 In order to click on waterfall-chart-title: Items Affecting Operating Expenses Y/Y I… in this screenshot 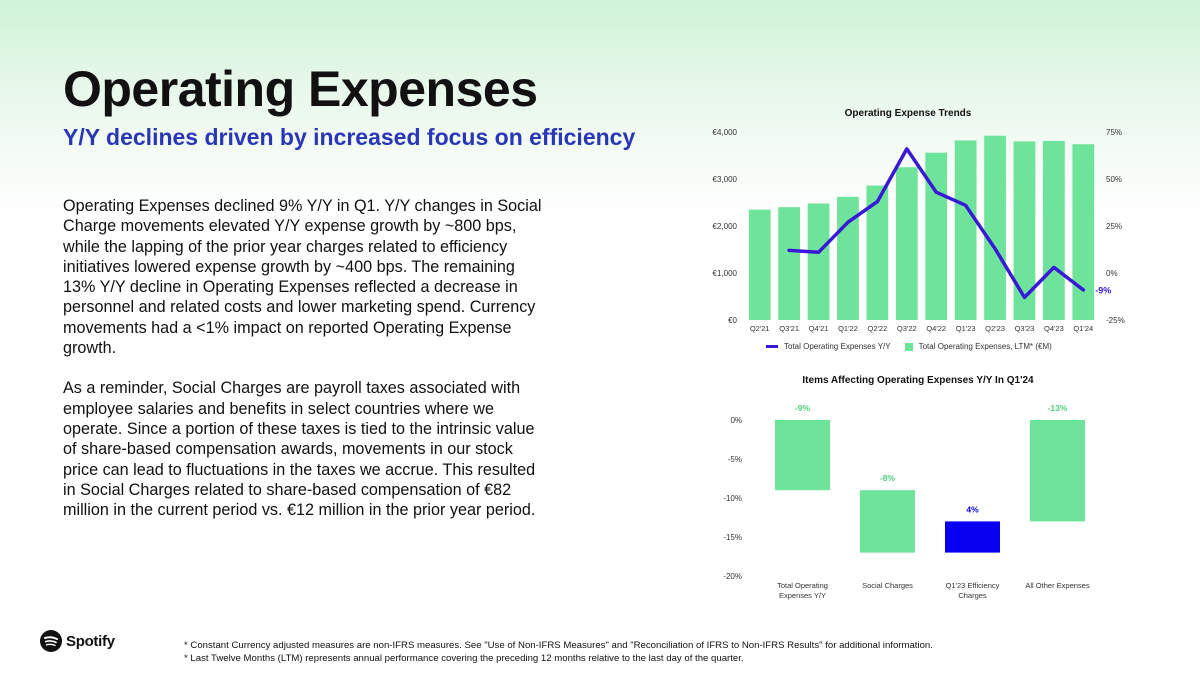, I will do `click(918, 380)`.